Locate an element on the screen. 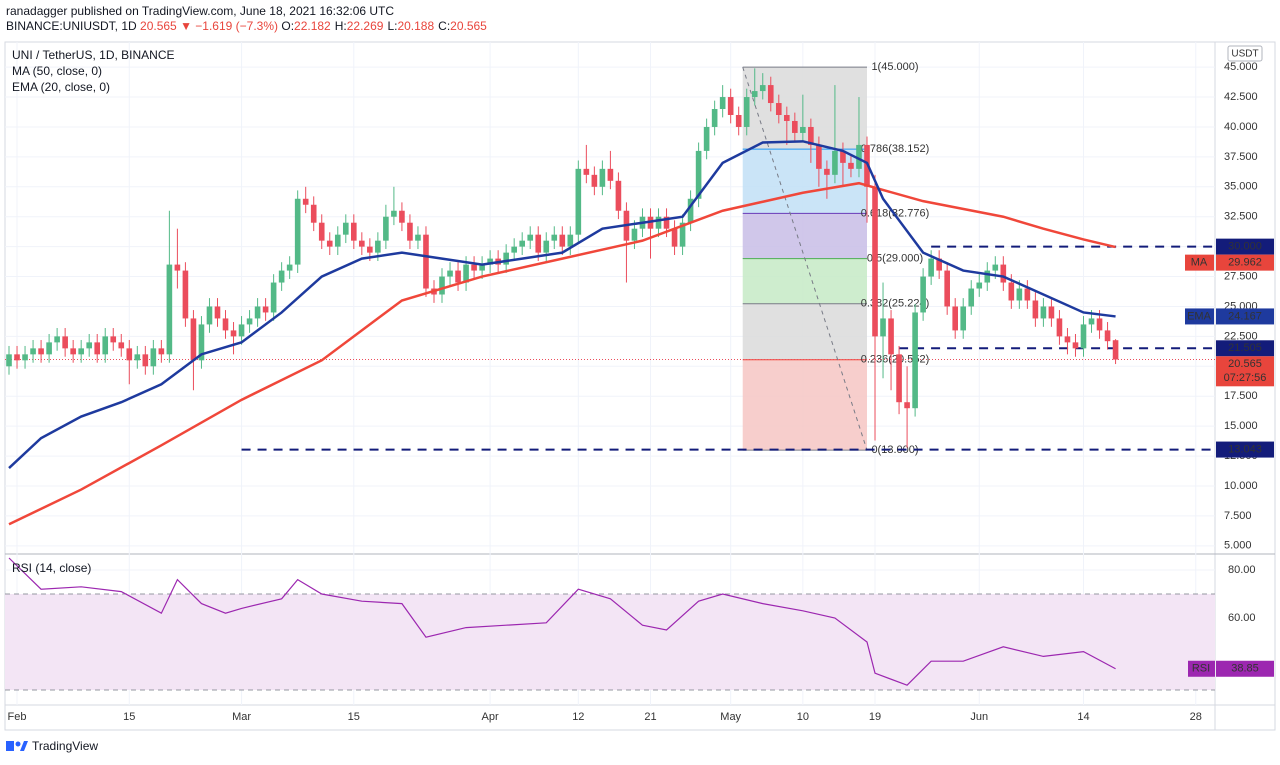 The image size is (1280, 765). field-key: H: is located at coordinates (340, 26).